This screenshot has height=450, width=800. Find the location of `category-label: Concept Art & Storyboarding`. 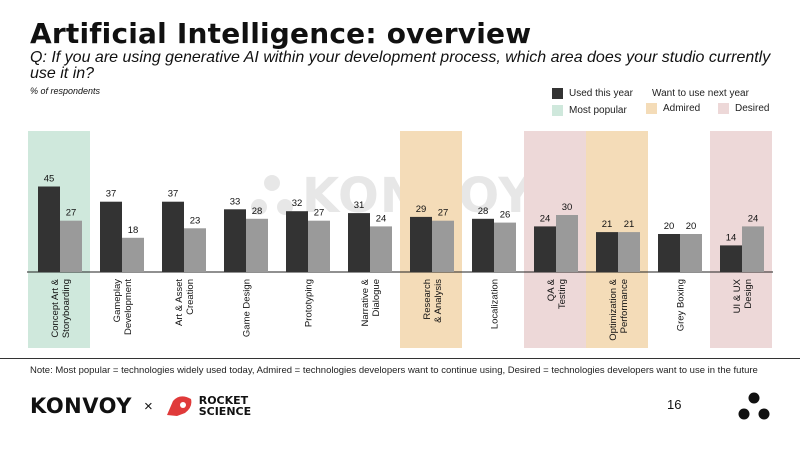

category-label: Concept Art & Storyboarding is located at coordinates (61, 308).